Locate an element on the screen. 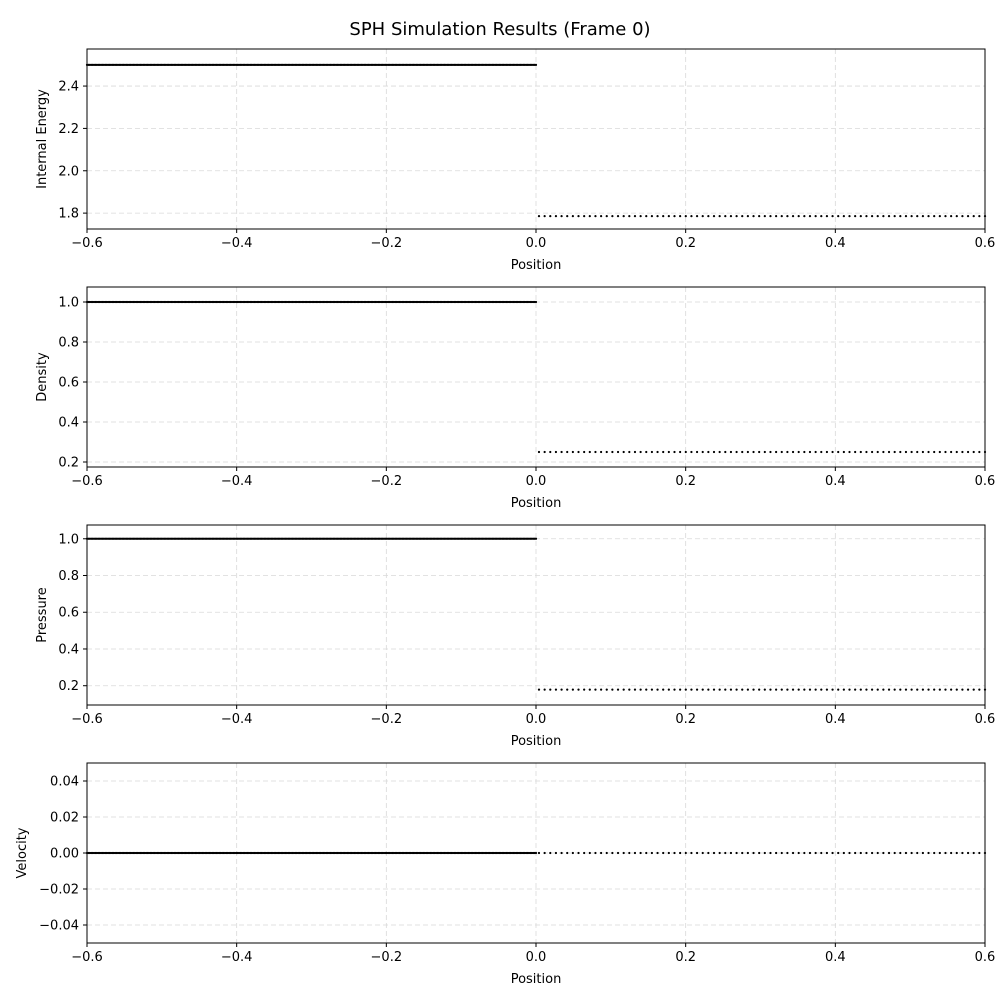  y-axis-label: Pressure is located at coordinates (42, 615).